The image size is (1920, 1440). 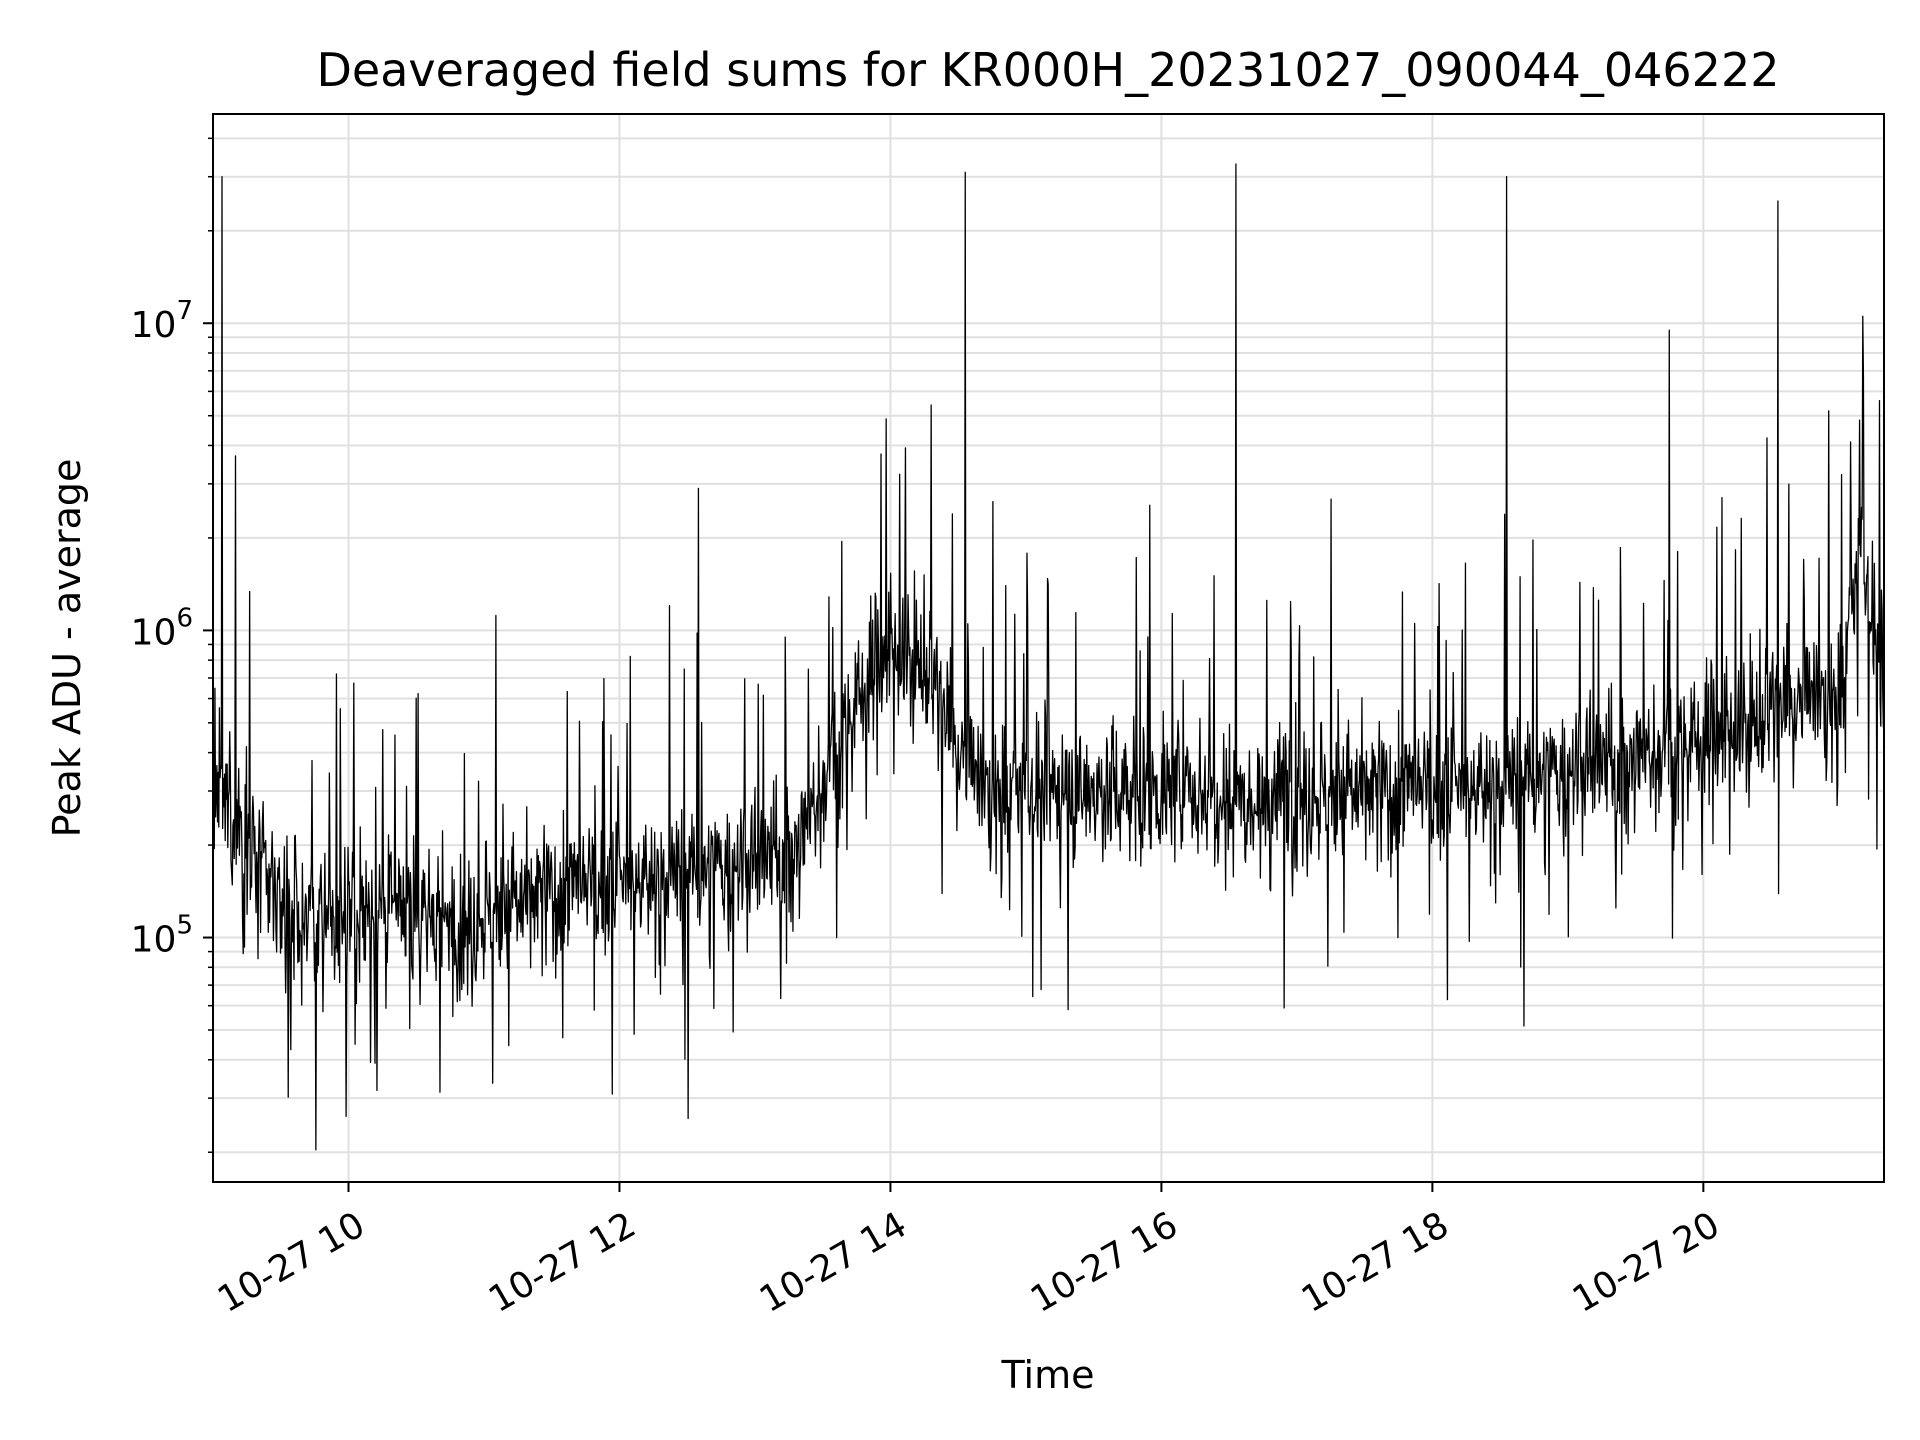 I want to click on x-tick-label: 10-27 10, so click(x=291, y=1262).